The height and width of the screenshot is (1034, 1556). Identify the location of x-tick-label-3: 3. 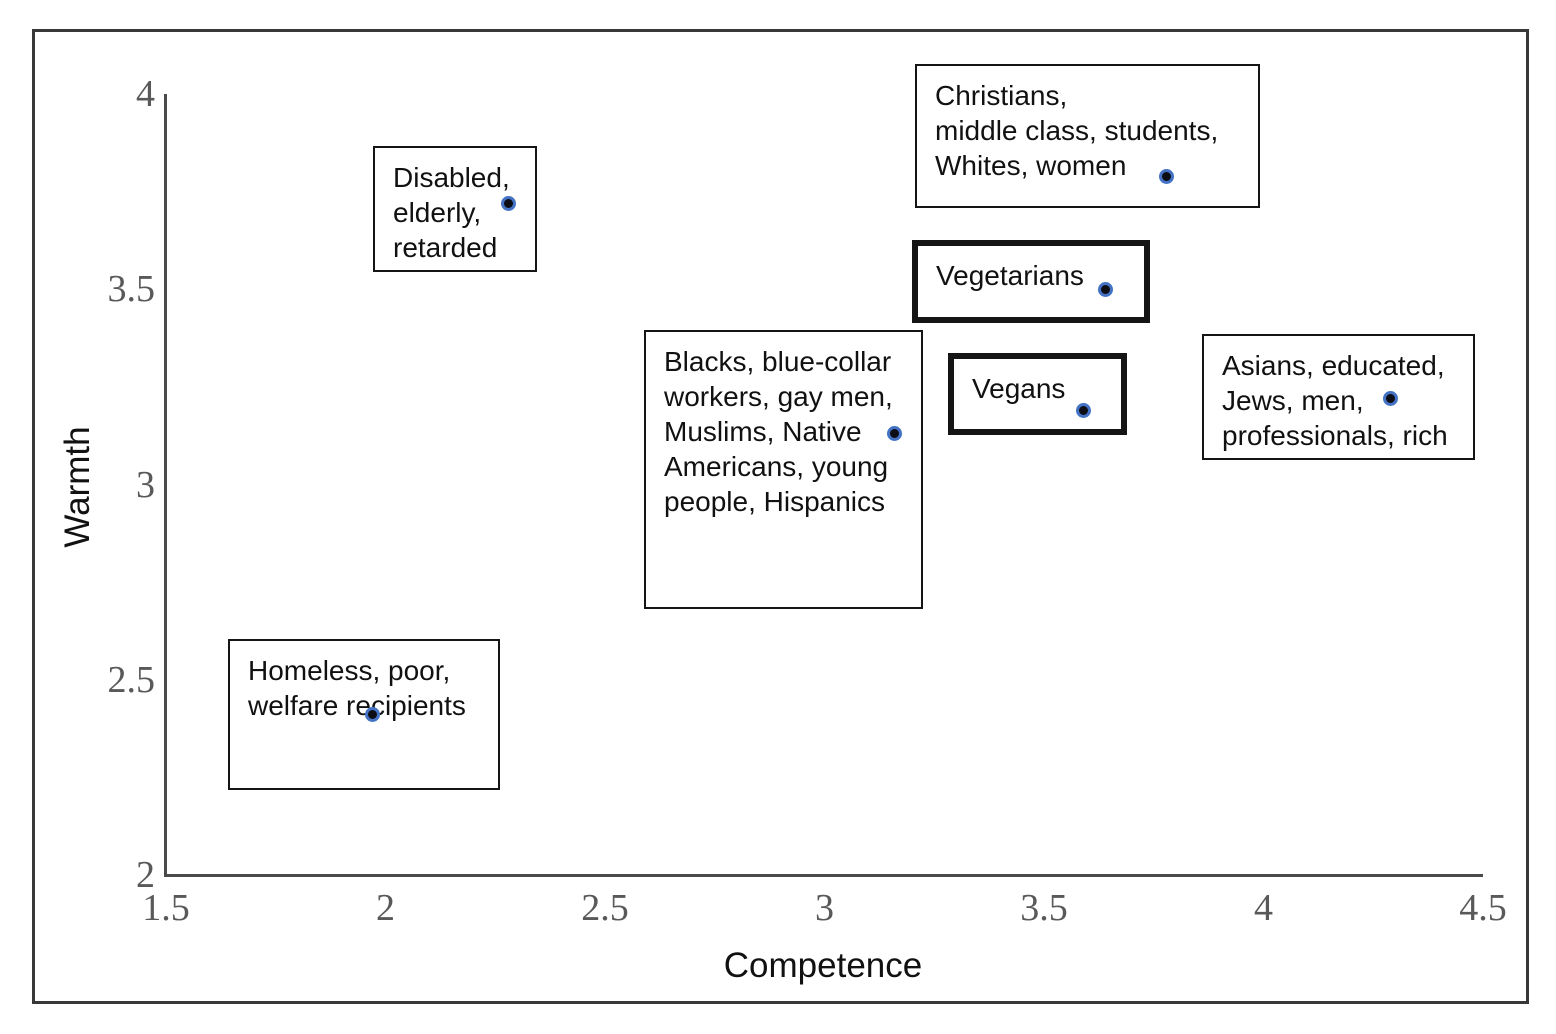
(824, 908).